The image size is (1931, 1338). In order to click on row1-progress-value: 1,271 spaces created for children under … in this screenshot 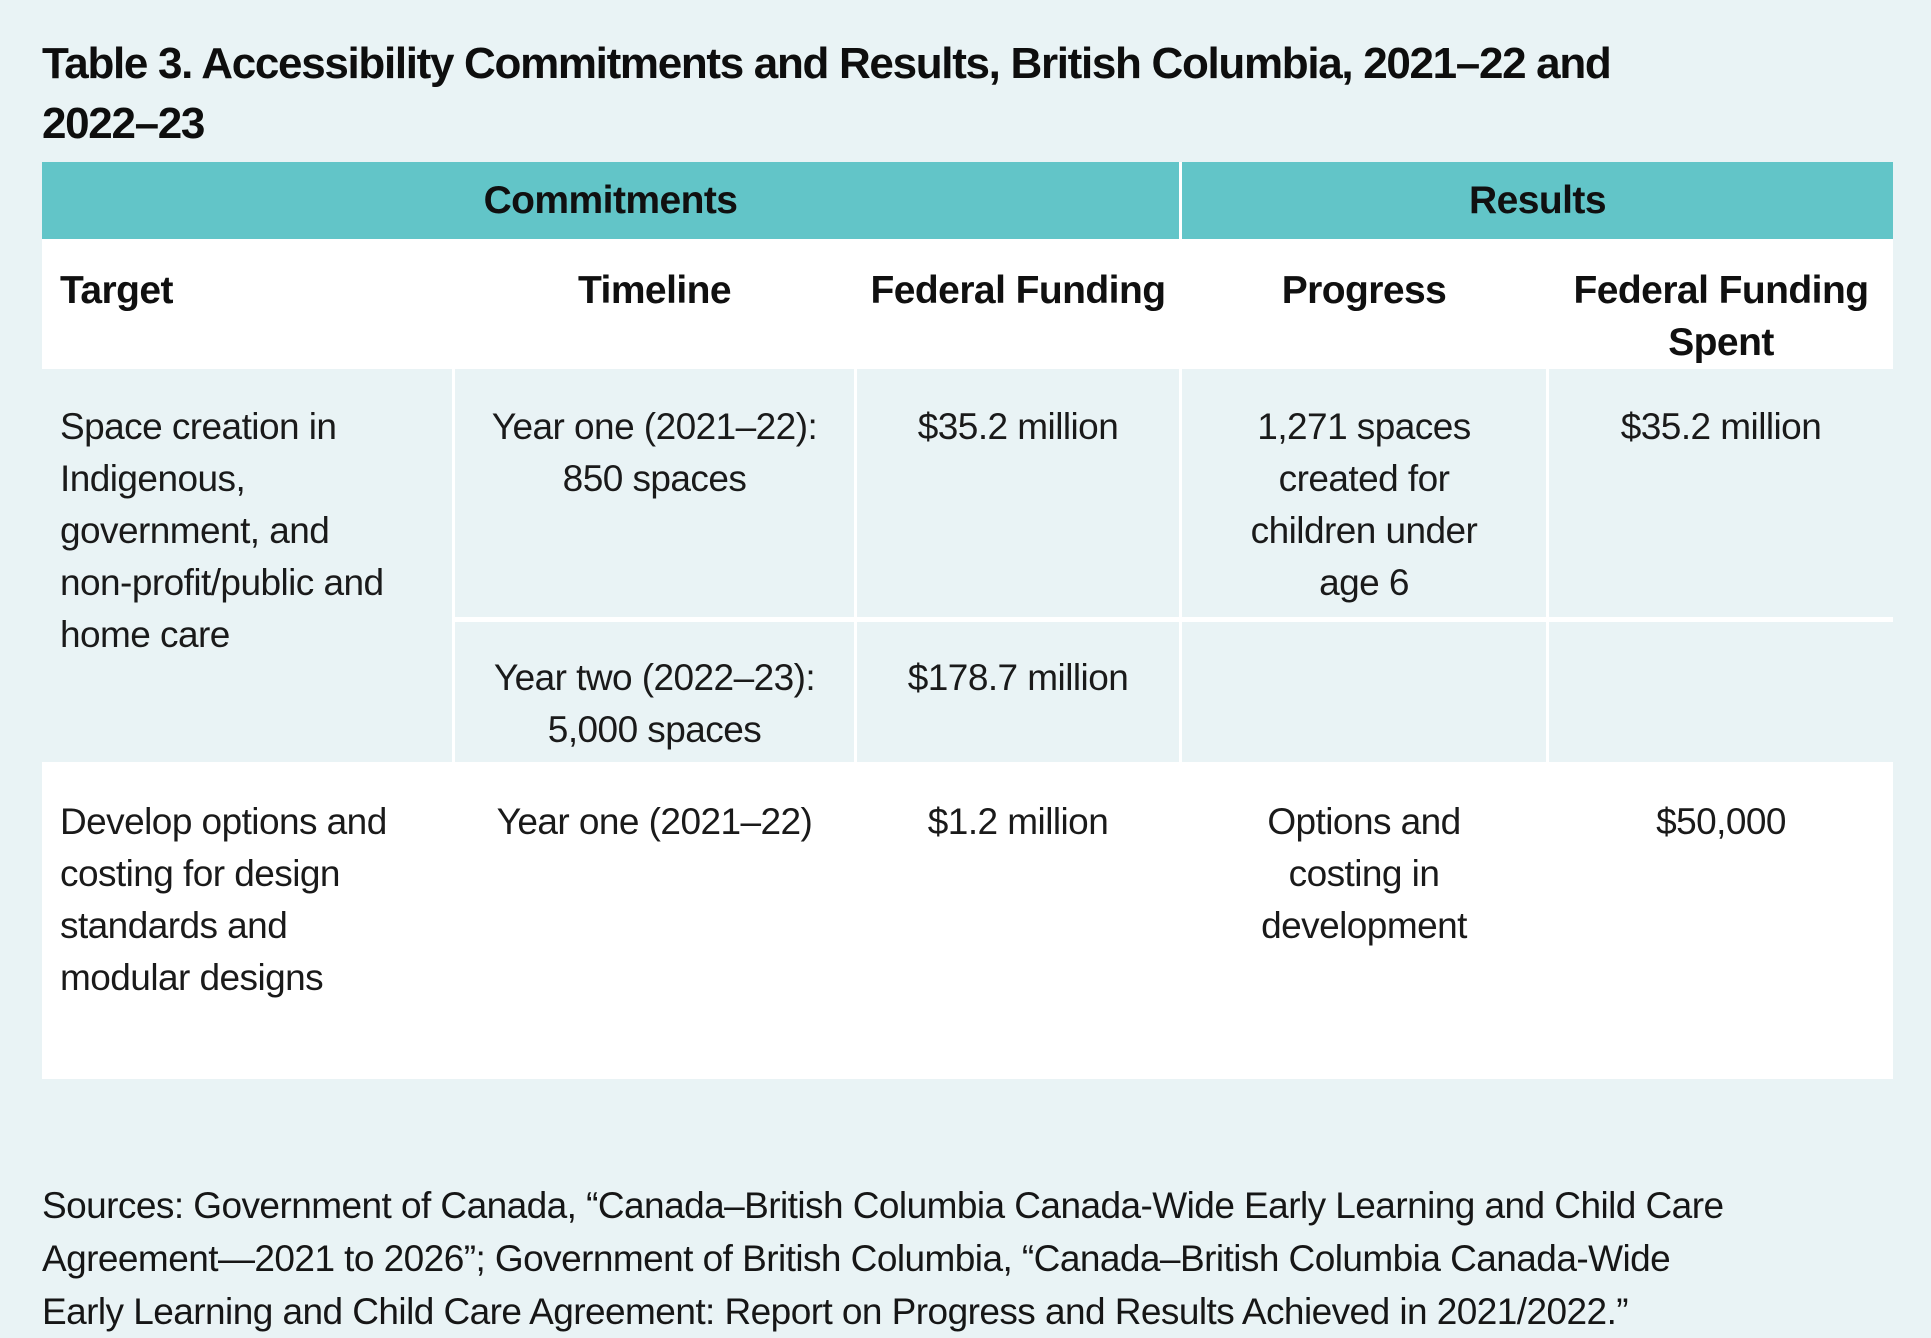, I will do `click(1364, 504)`.